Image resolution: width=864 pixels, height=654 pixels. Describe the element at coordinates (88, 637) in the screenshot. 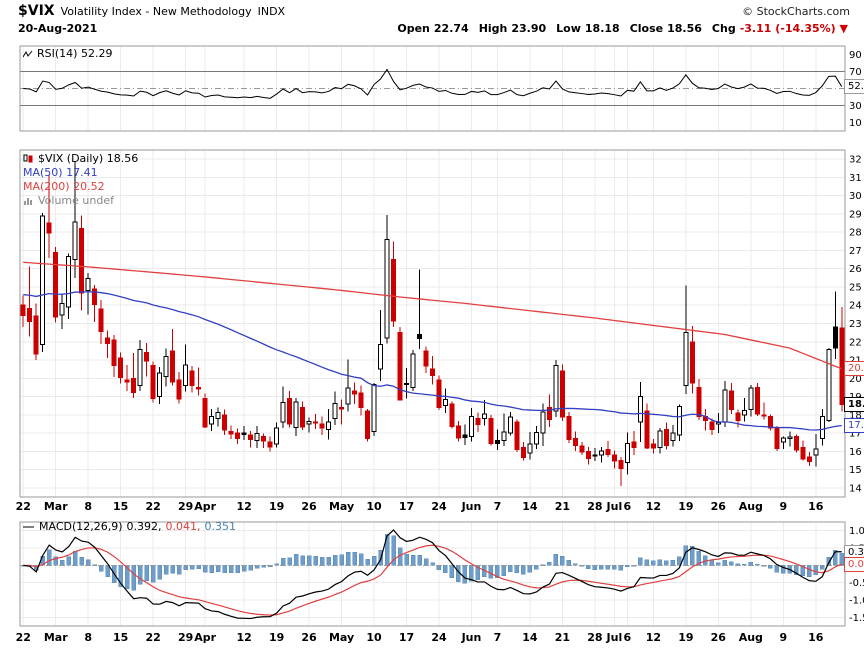

I see `svg-text: 8` at that location.